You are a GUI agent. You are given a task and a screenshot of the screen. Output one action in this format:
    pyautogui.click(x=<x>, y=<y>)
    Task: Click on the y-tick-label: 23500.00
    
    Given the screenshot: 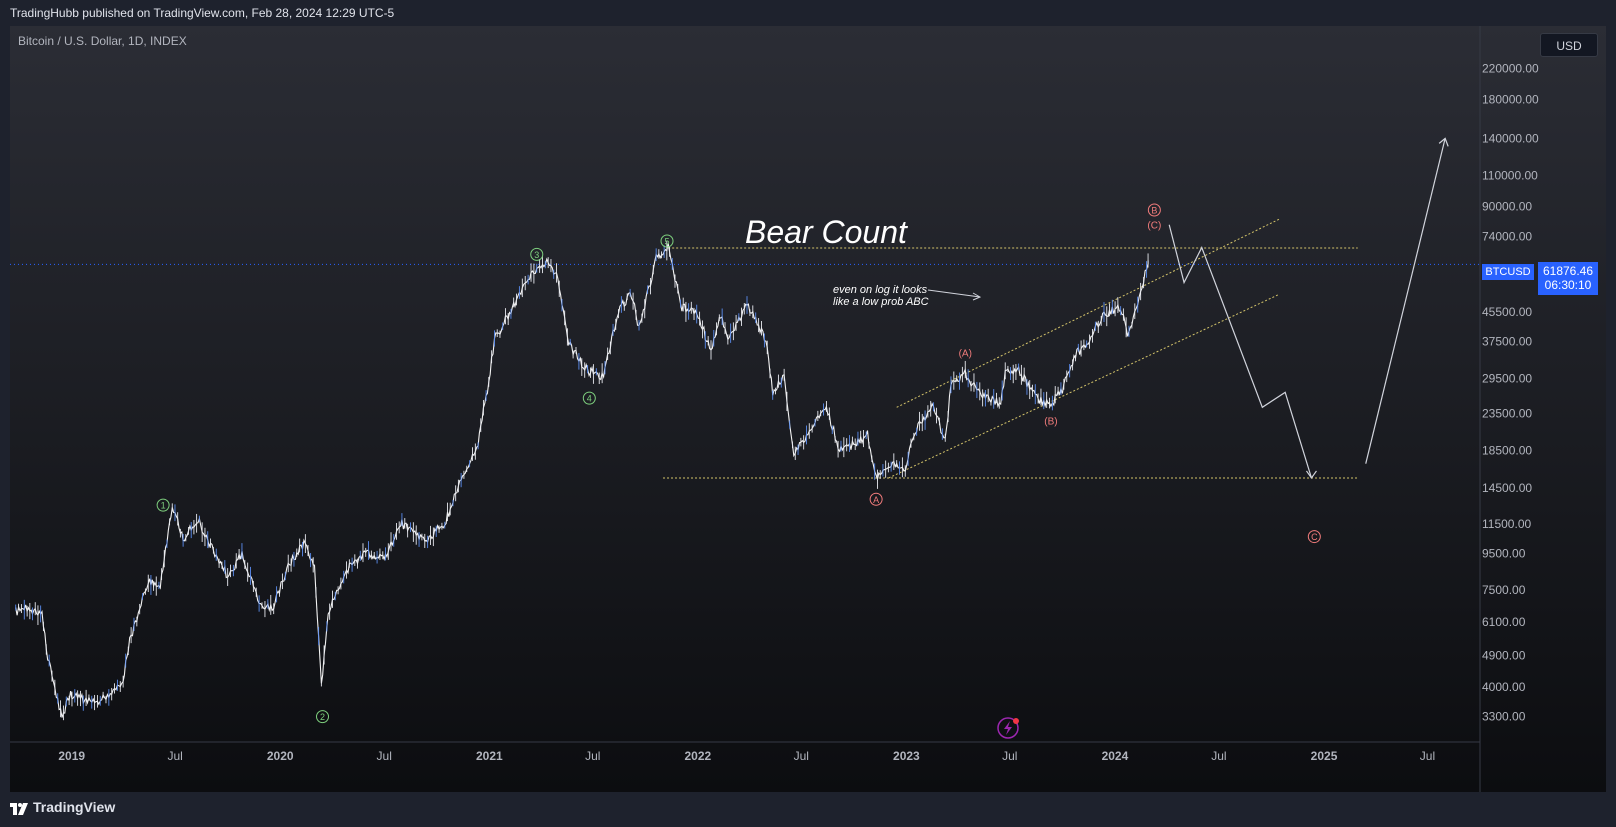 What is the action you would take?
    pyautogui.click(x=1507, y=414)
    